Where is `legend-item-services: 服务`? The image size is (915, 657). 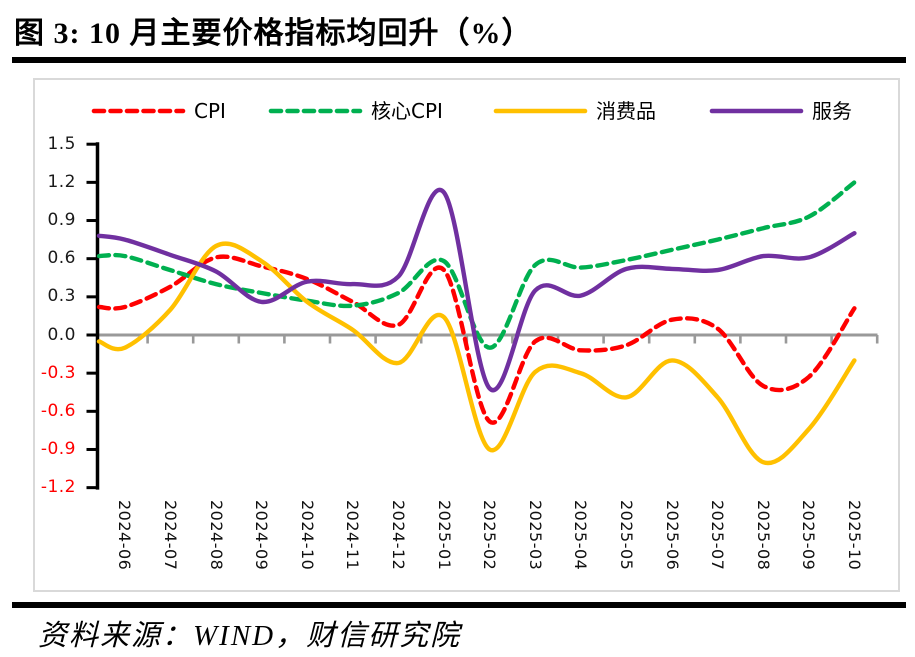 legend-item-services: 服务 is located at coordinates (780, 111).